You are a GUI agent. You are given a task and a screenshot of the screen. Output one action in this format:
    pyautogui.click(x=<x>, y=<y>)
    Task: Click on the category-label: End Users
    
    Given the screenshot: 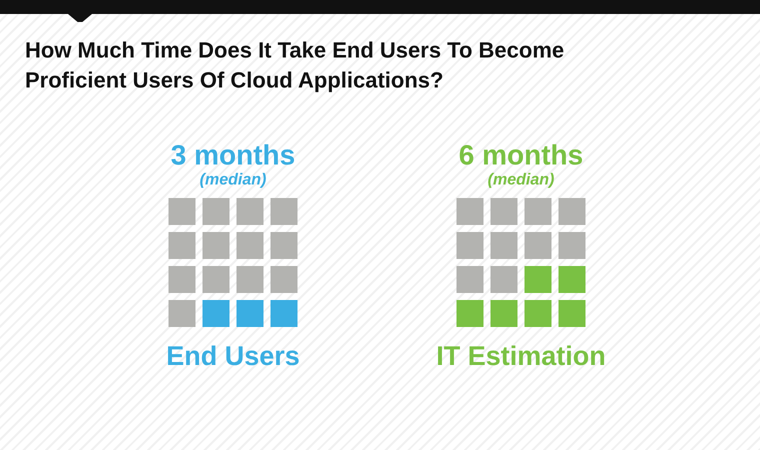 What is the action you would take?
    pyautogui.click(x=233, y=356)
    